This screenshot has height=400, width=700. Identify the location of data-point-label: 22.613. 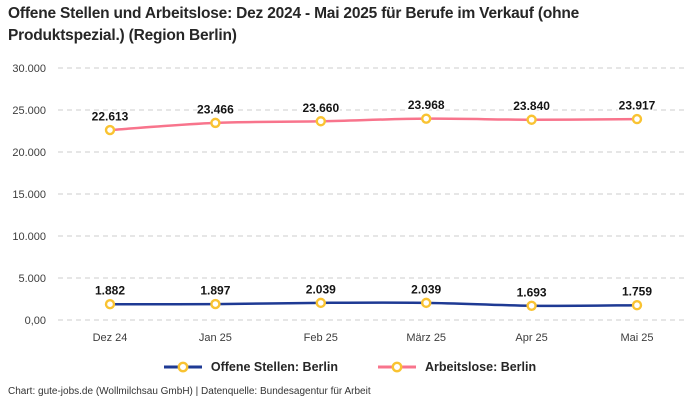
(110, 117).